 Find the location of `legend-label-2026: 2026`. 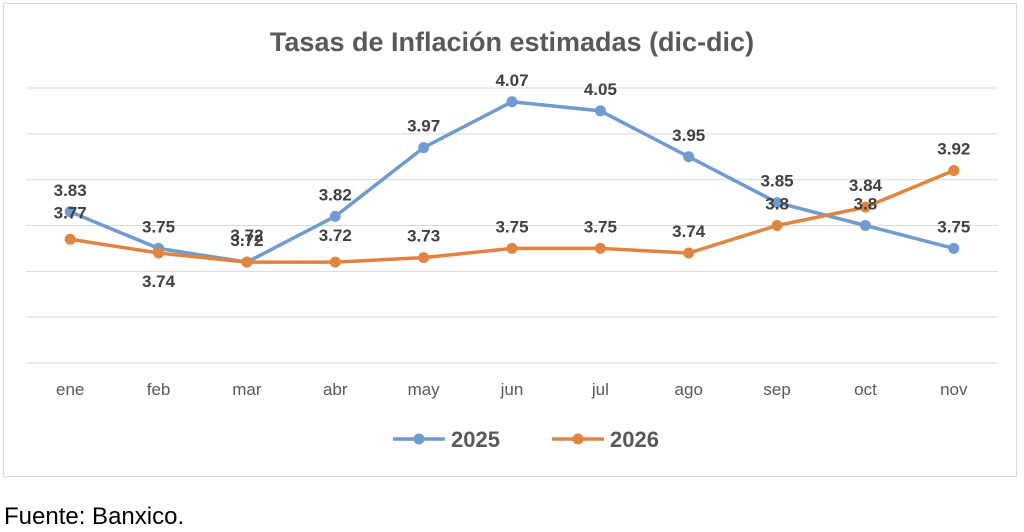

legend-label-2026: 2026 is located at coordinates (634, 439).